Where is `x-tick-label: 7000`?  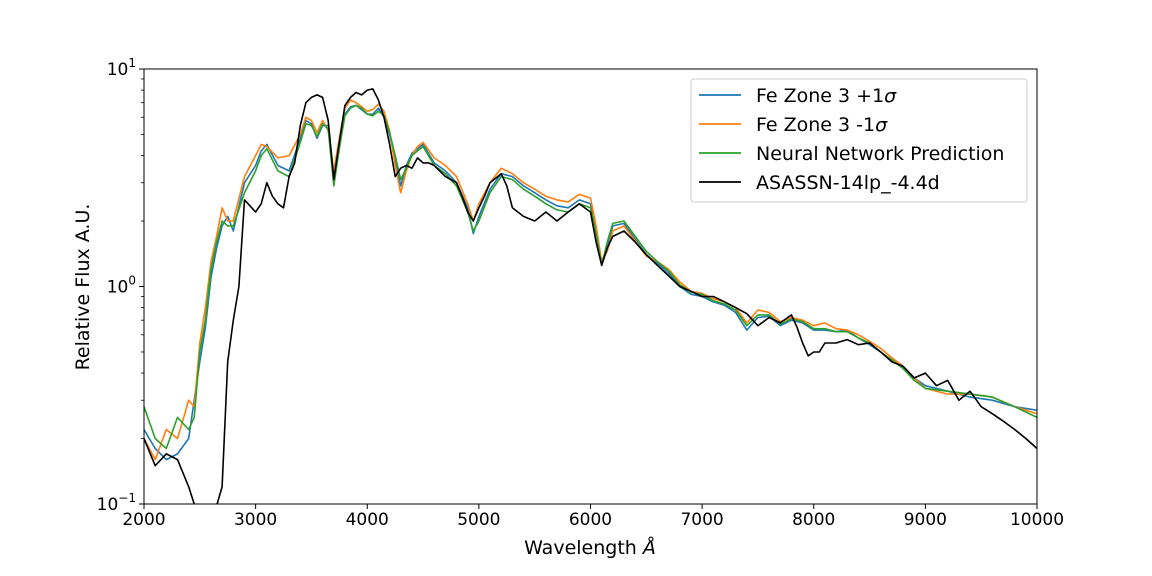 x-tick-label: 7000 is located at coordinates (701, 520).